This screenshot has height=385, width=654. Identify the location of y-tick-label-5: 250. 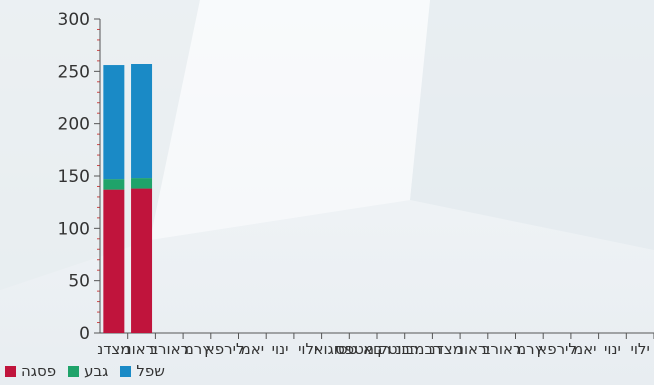
(74, 72).